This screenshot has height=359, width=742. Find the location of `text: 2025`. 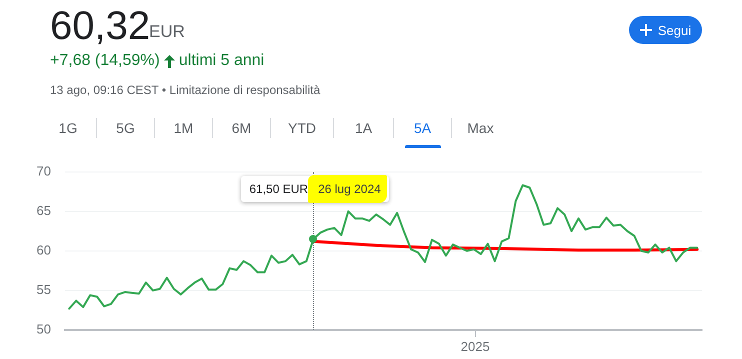

text: 2025 is located at coordinates (475, 346).